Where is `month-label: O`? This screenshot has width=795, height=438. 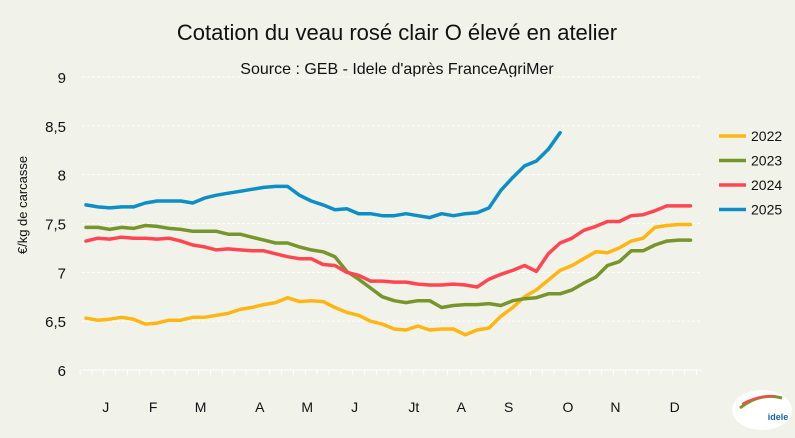 month-label: O is located at coordinates (568, 407).